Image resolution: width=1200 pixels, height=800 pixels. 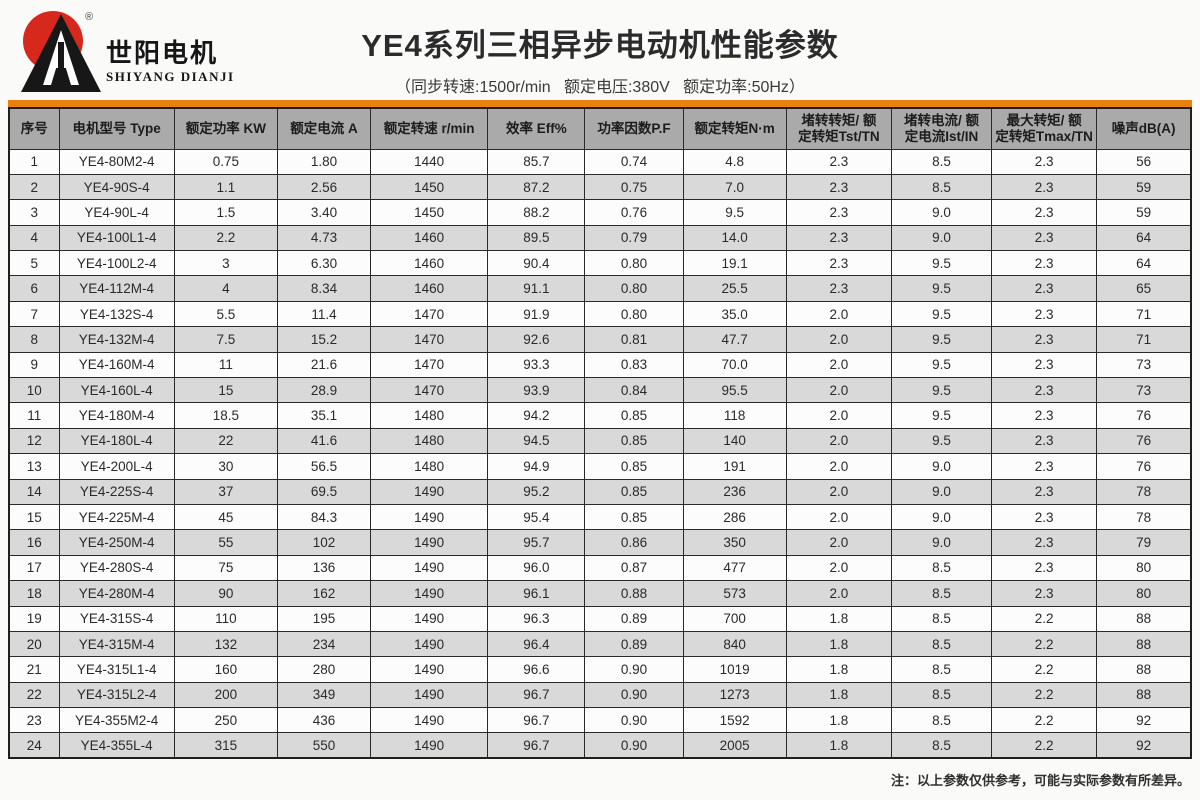 I want to click on table-cell: 95.7, so click(x=536, y=542).